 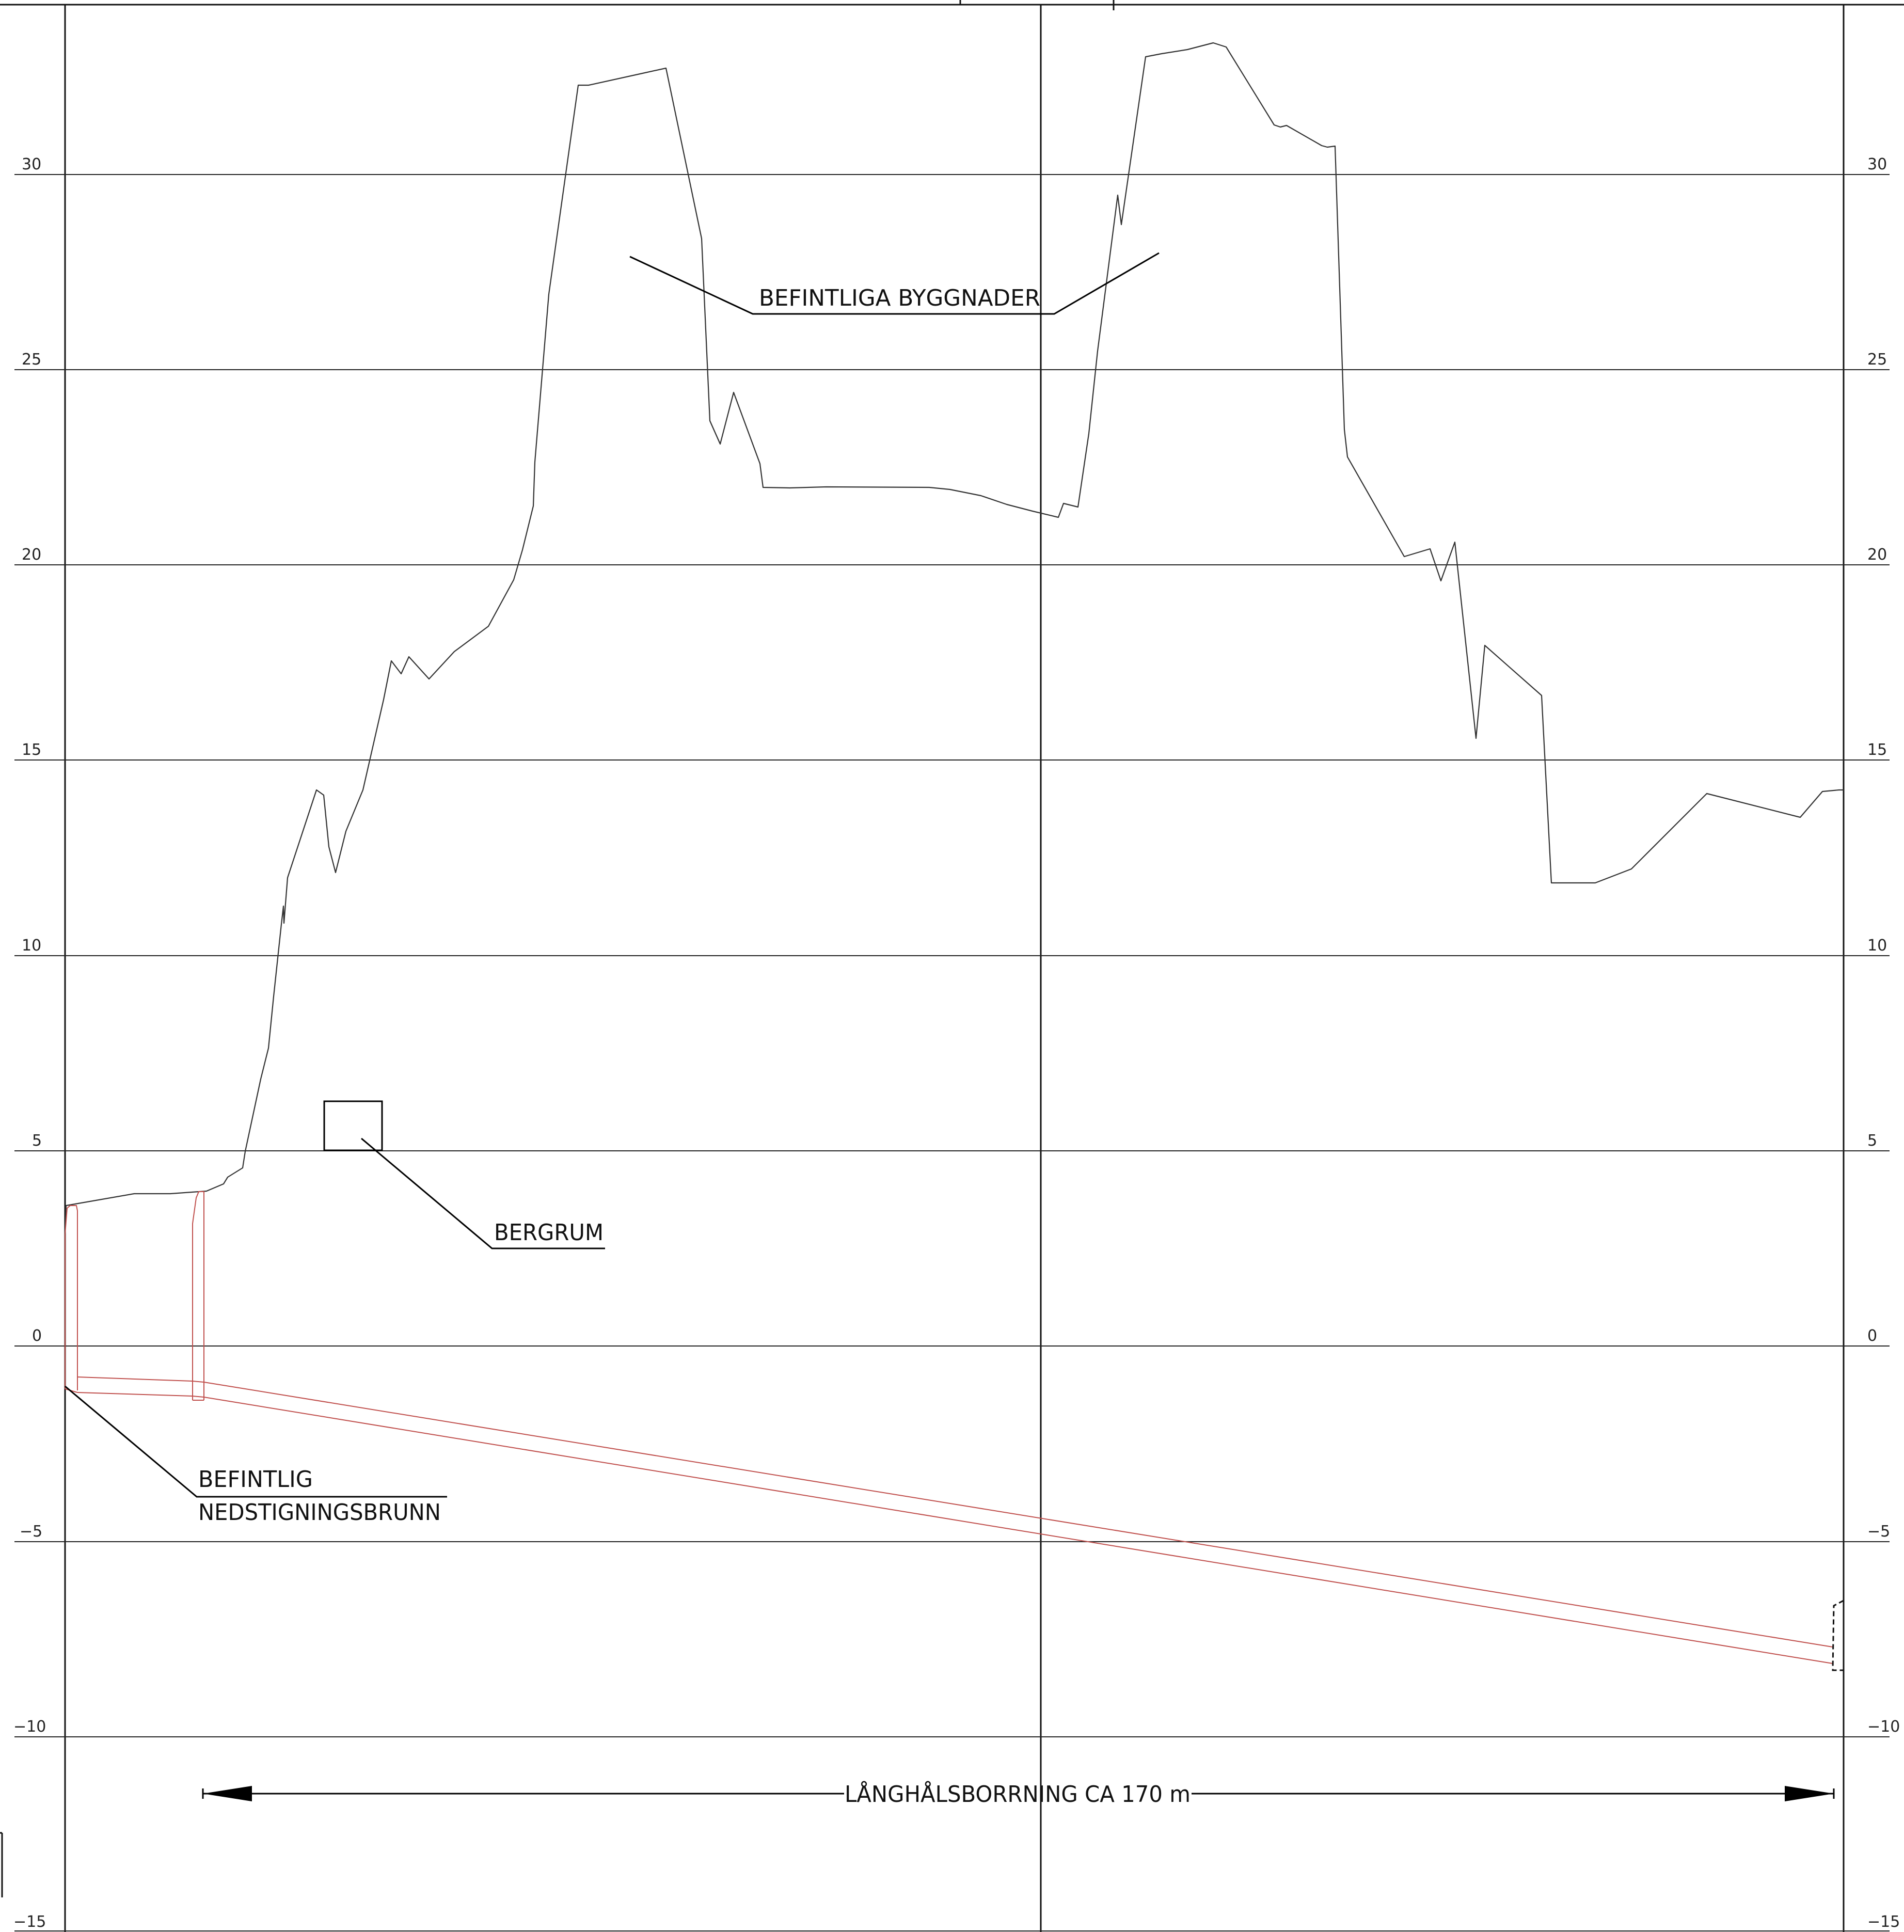 What do you see at coordinates (1877, 946) in the screenshot?
I see `tick-right-10: 10` at bounding box center [1877, 946].